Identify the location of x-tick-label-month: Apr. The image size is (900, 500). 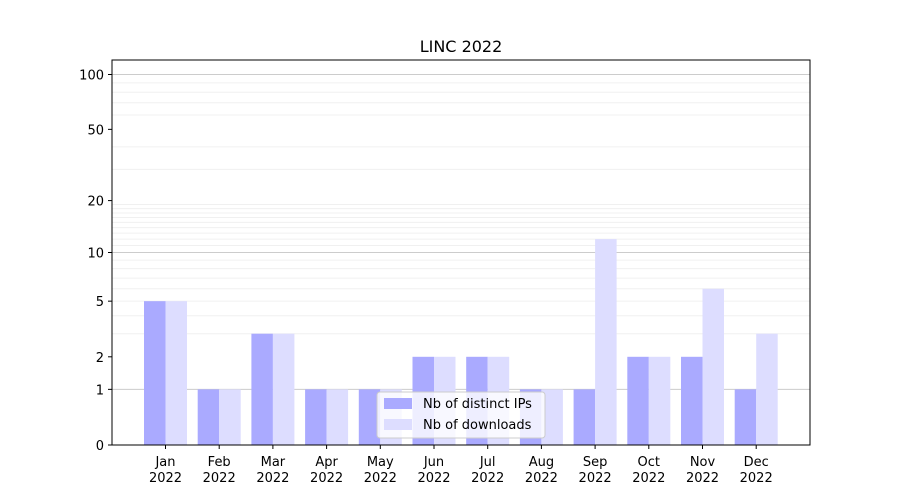
(326, 462).